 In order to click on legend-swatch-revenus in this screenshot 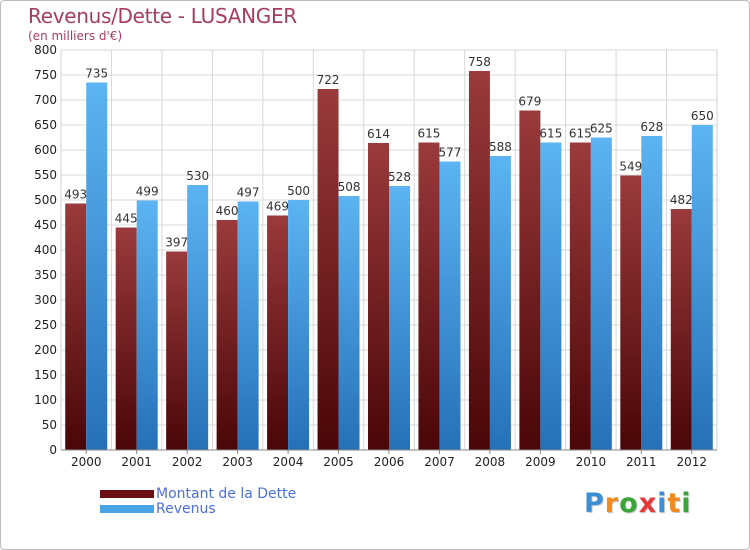, I will do `click(127, 508)`.